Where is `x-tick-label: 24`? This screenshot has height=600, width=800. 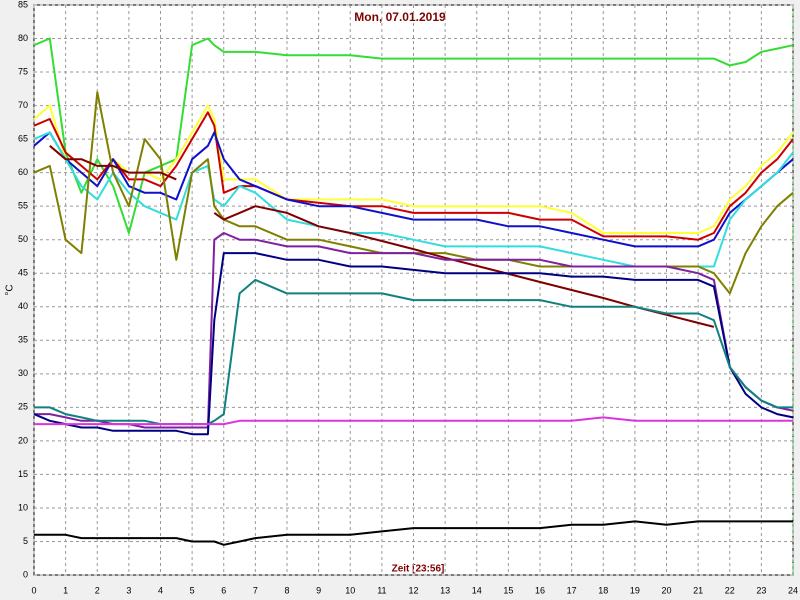
x-tick-label: 24 is located at coordinates (793, 590).